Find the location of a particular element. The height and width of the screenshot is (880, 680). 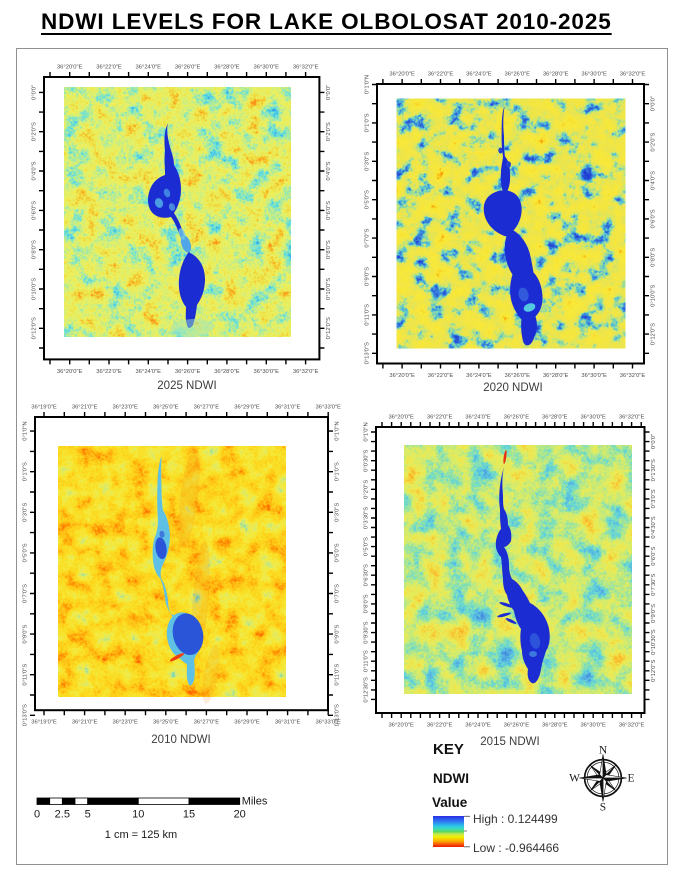

svg-text: 36°19'0"E is located at coordinates (44, 407).